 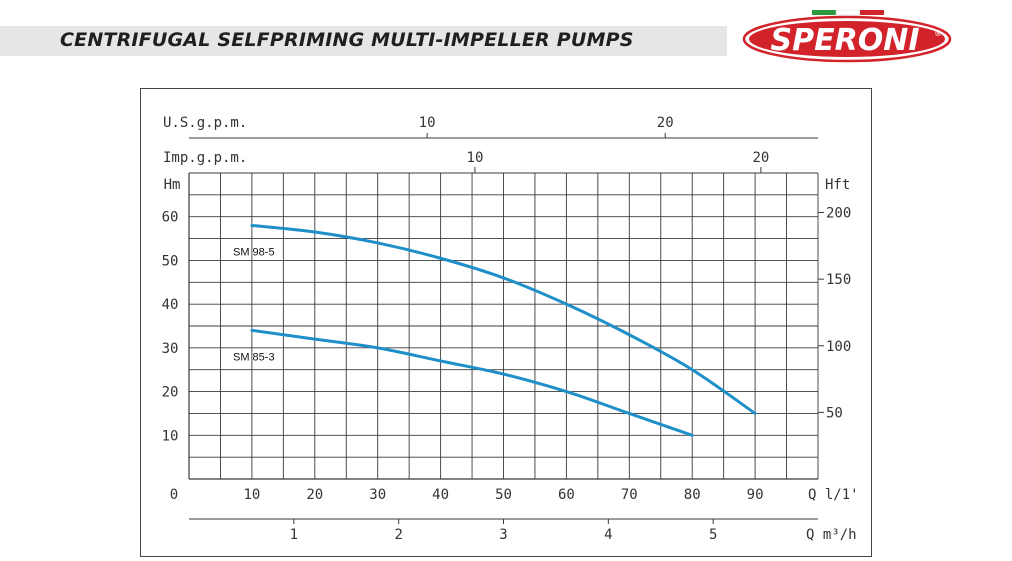 What do you see at coordinates (566, 495) in the screenshot?
I see `x-tick-label: 60` at bounding box center [566, 495].